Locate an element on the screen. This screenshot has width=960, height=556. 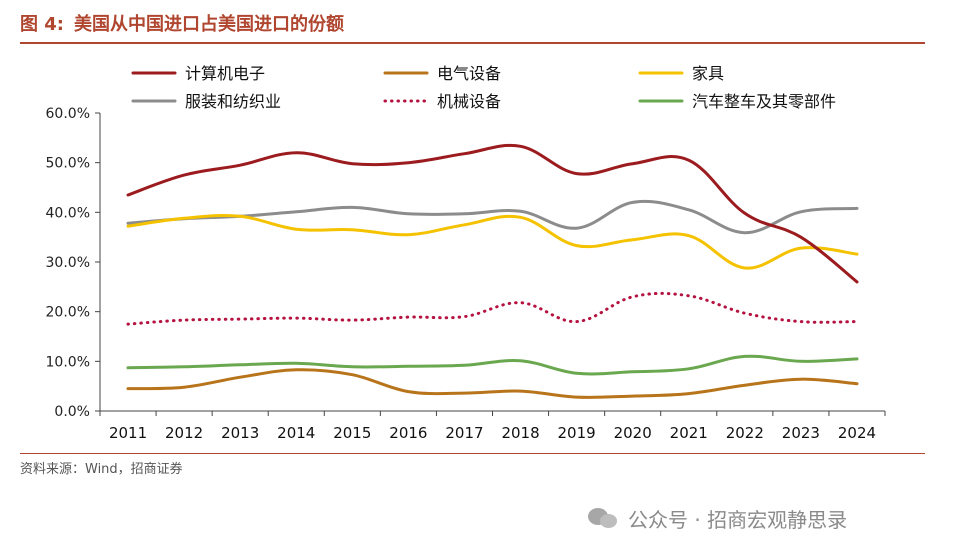
y-tick-label: 30.0% is located at coordinates (68, 263).